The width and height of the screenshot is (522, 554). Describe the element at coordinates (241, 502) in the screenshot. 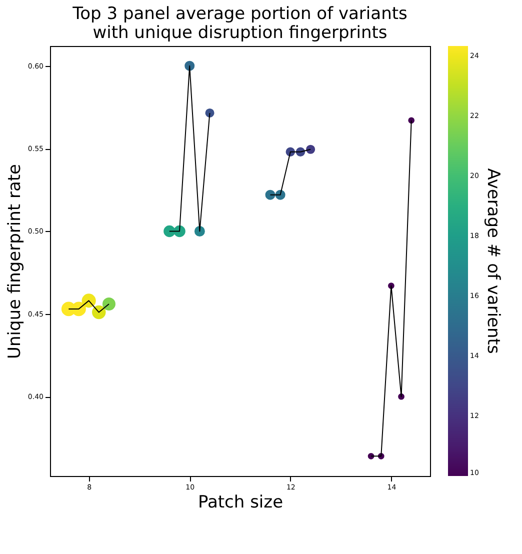

I see `x-axis-title: Patch size` at that location.